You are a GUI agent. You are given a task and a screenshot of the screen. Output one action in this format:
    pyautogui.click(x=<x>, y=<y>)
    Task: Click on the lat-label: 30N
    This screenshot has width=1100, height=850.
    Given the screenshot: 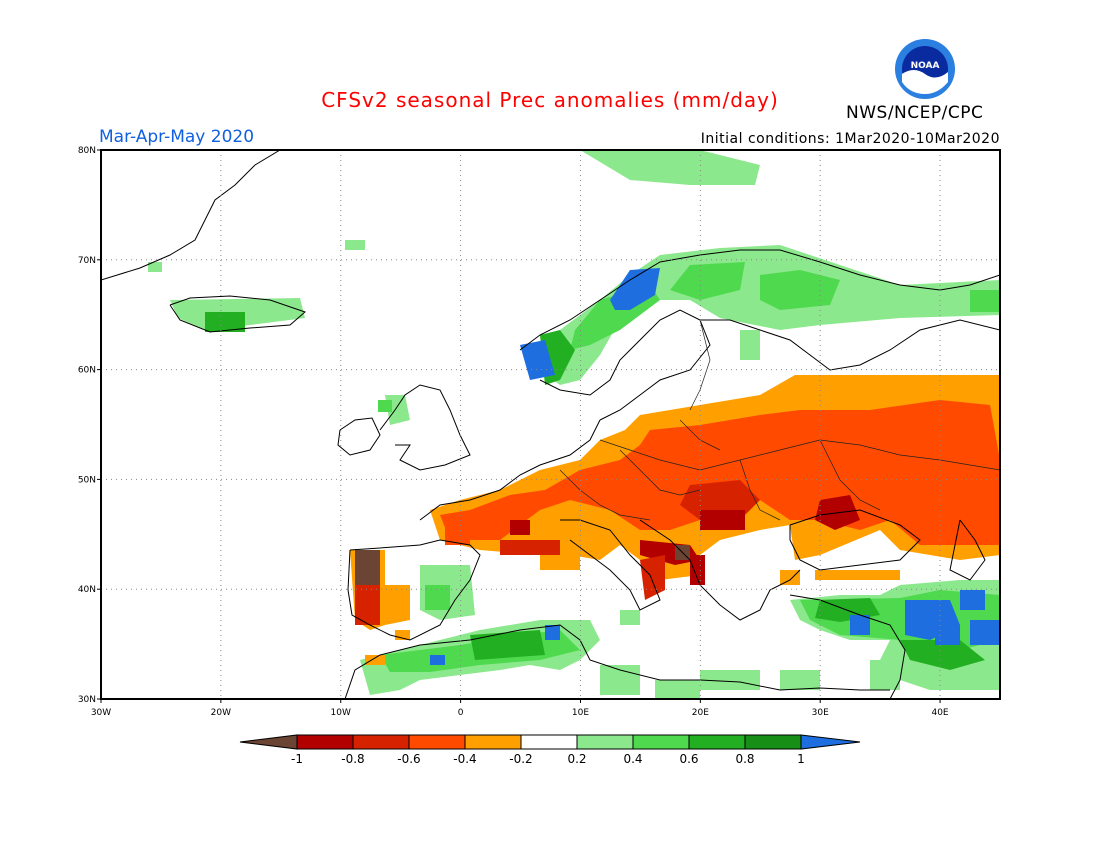 What is the action you would take?
    pyautogui.click(x=87, y=700)
    